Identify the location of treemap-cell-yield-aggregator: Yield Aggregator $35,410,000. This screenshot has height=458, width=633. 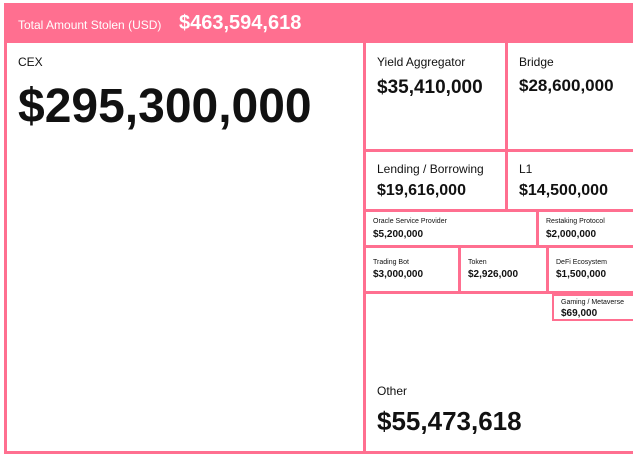
(435, 96).